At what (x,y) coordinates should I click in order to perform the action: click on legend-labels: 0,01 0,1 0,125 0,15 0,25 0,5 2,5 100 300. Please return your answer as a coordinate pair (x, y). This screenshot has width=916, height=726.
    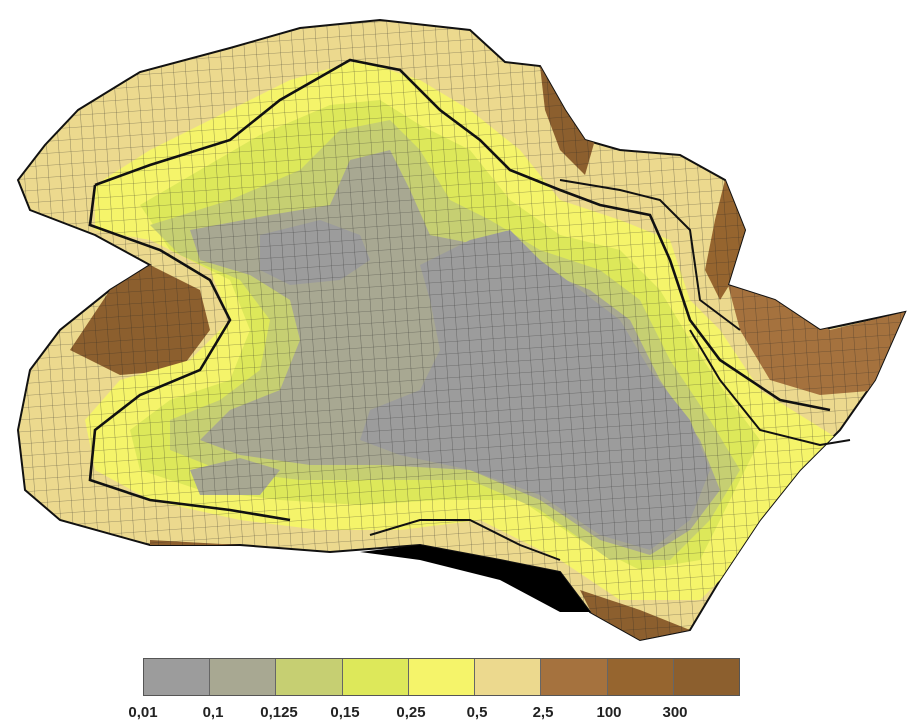
    Looking at the image, I should click on (443, 714).